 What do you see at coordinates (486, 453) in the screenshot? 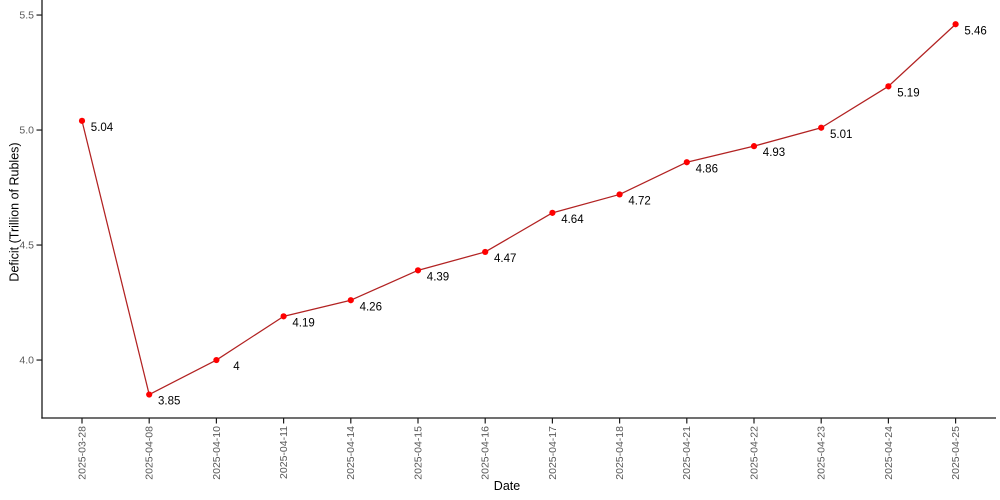
I see `x-tick-label: 2025-04-16` at bounding box center [486, 453].